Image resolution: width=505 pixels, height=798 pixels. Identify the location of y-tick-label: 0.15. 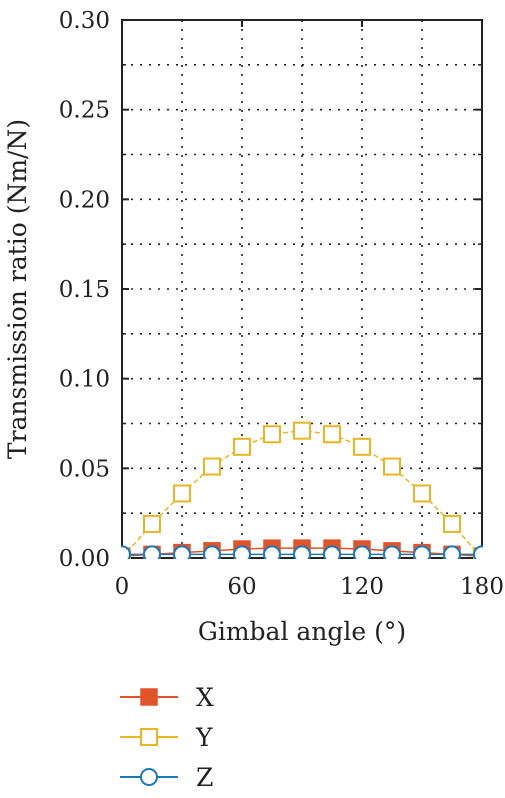
(84, 290).